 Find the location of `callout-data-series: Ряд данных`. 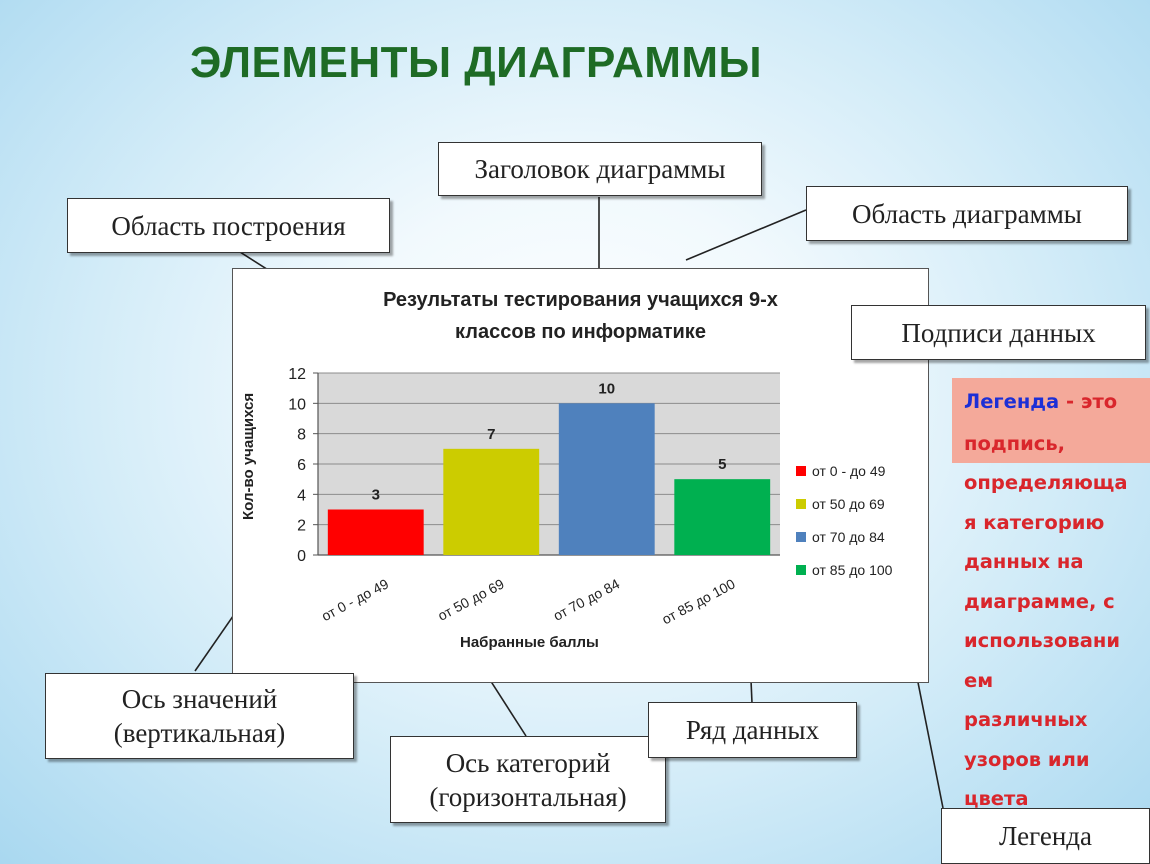

callout-data-series: Ряд данных is located at coordinates (752, 730).